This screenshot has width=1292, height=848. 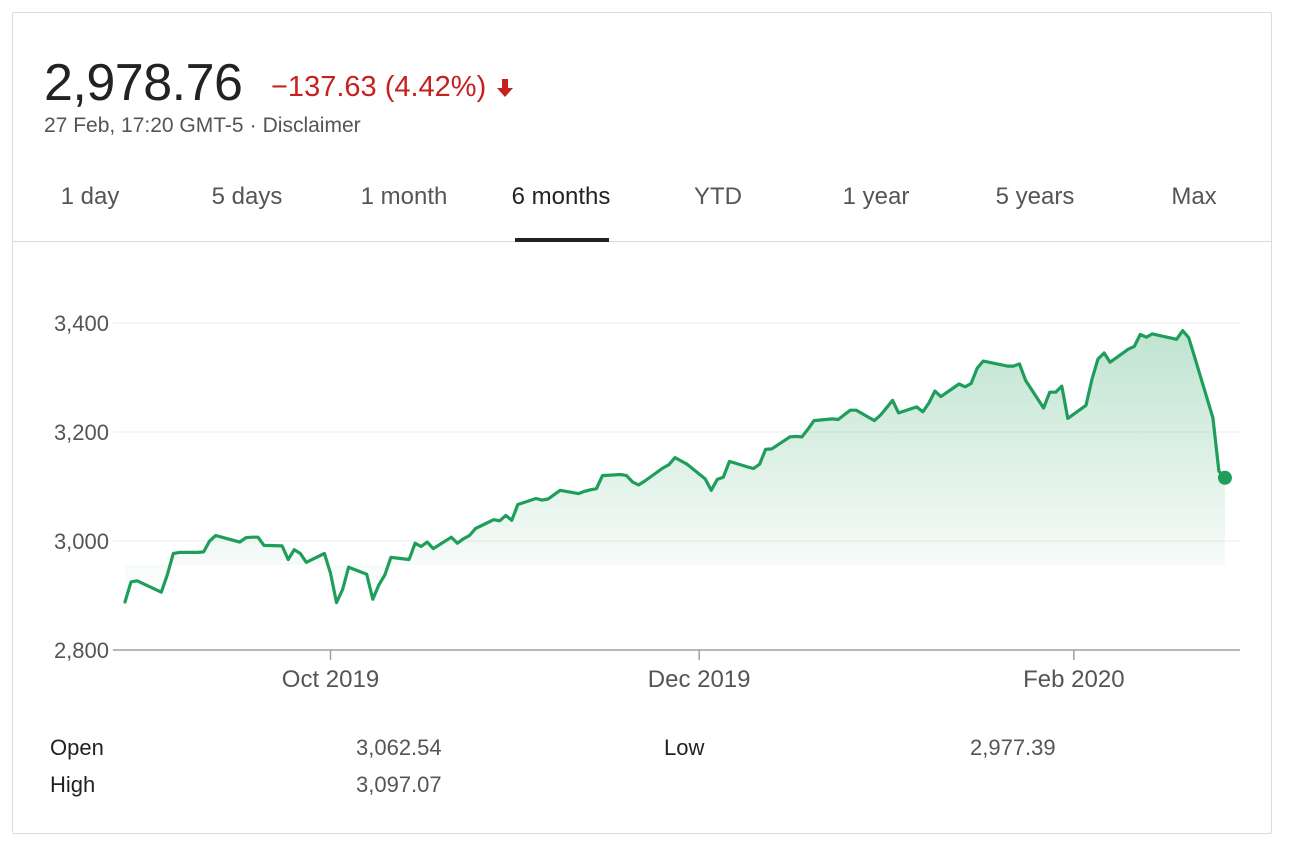 I want to click on active-tab-indicator, so click(x=562, y=240).